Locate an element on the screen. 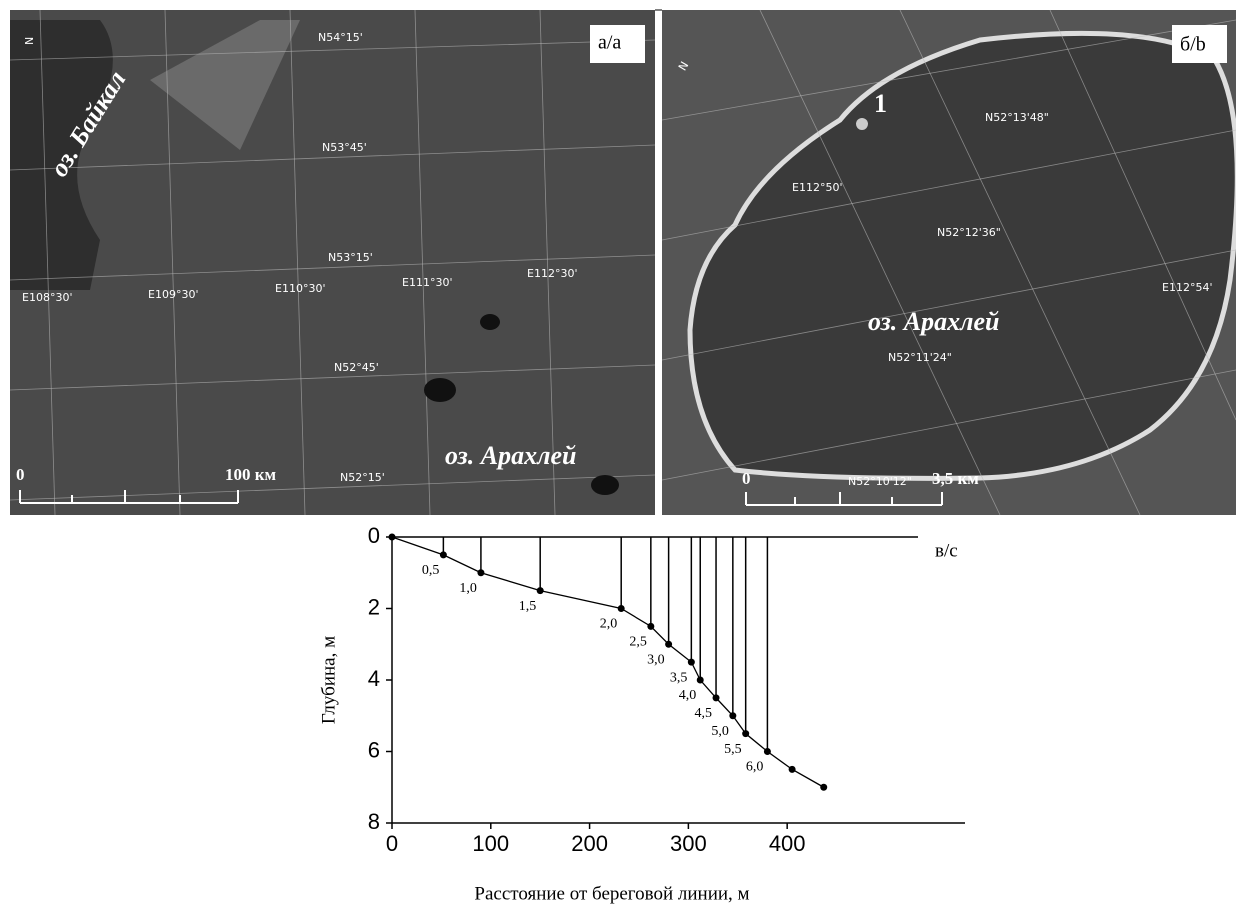 This screenshot has width=1236, height=912. latitude: N52°15' is located at coordinates (362, 477).